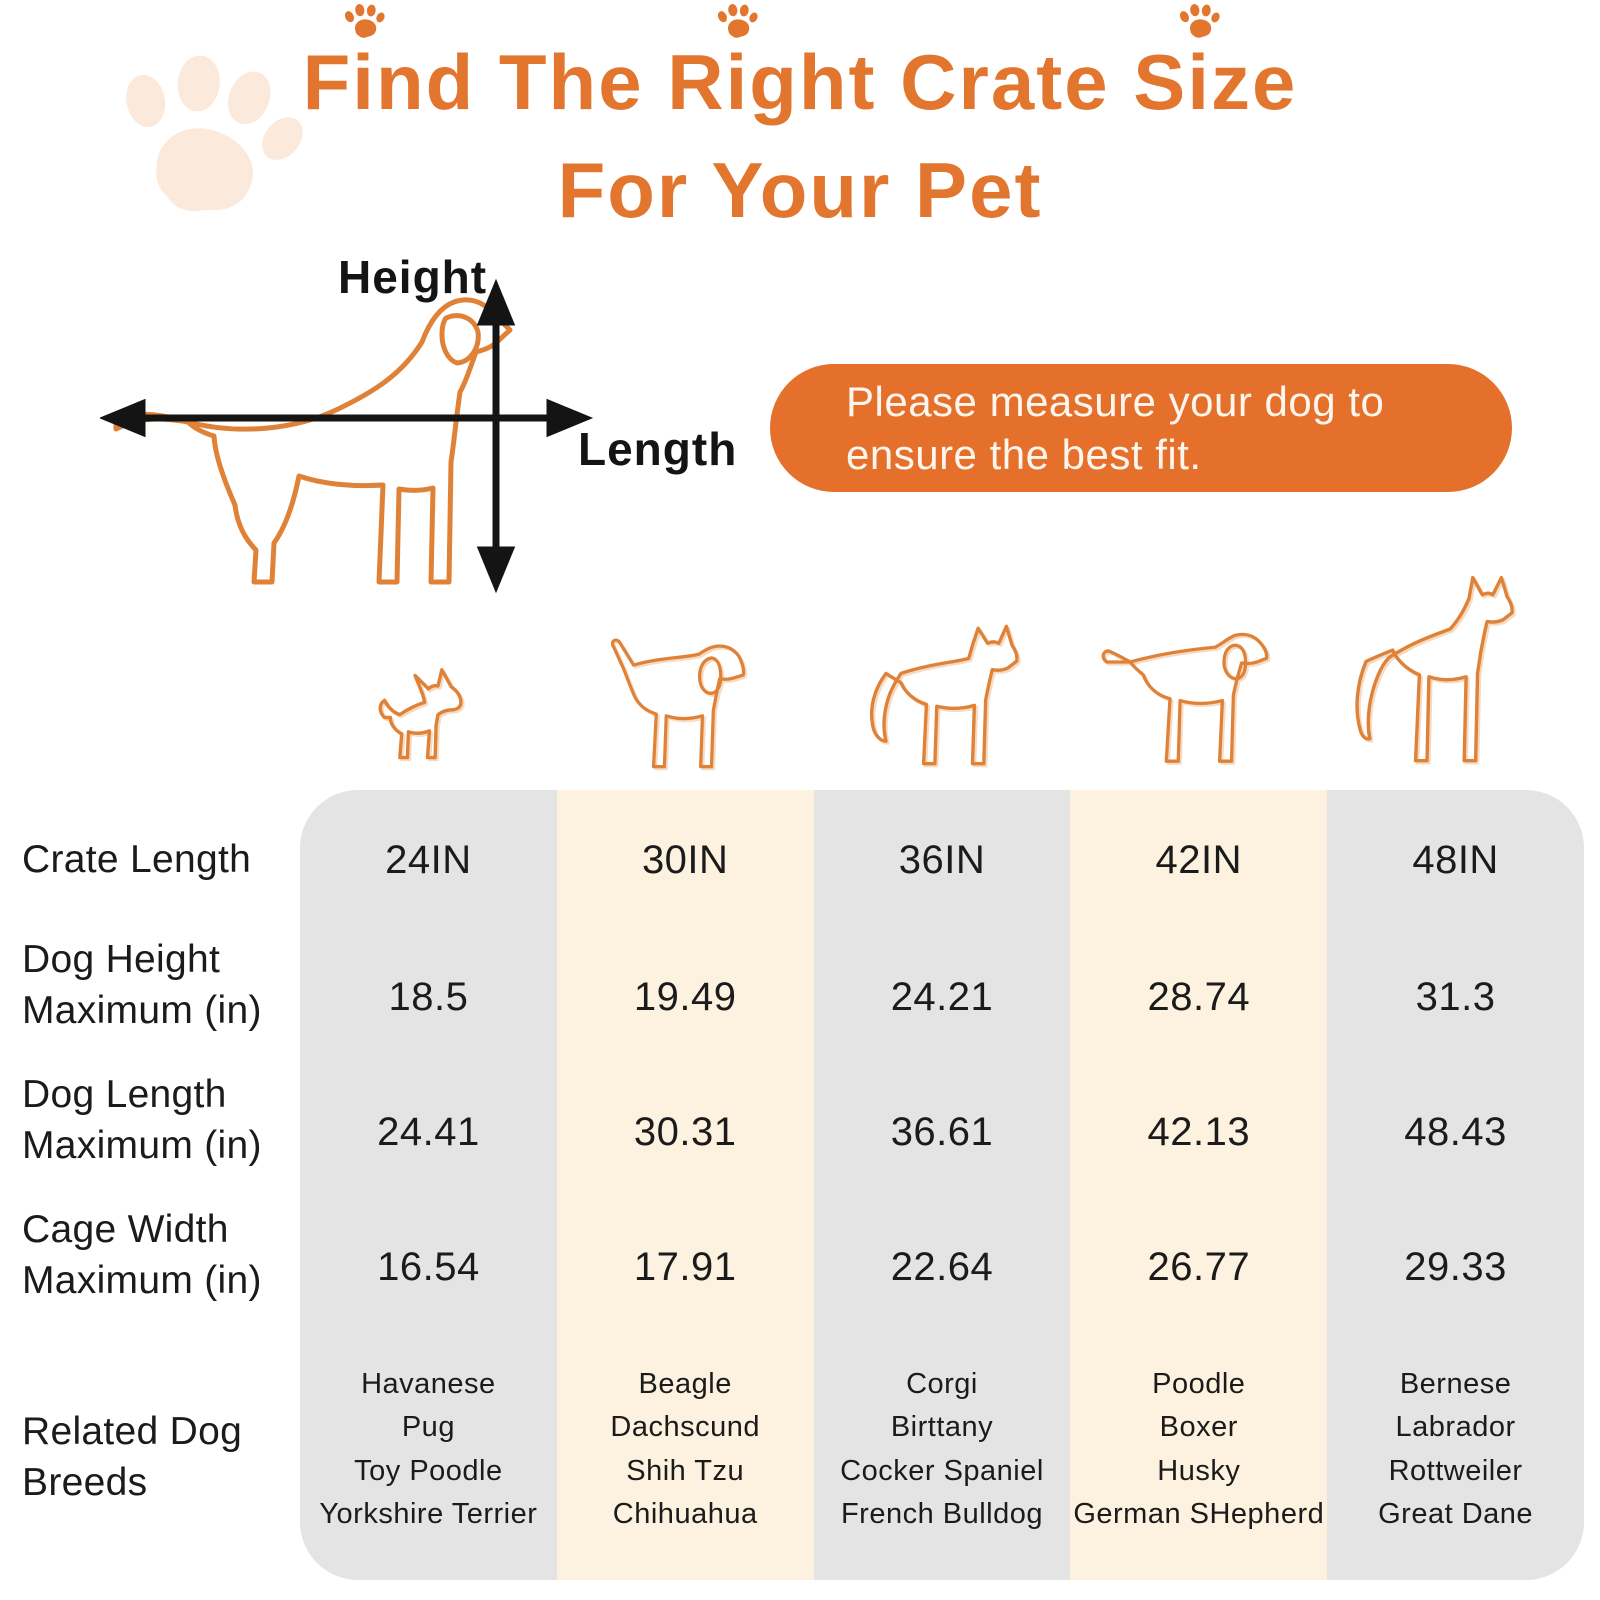 The width and height of the screenshot is (1600, 1600). I want to click on dog-length-max-value: 30.31, so click(685, 1132).